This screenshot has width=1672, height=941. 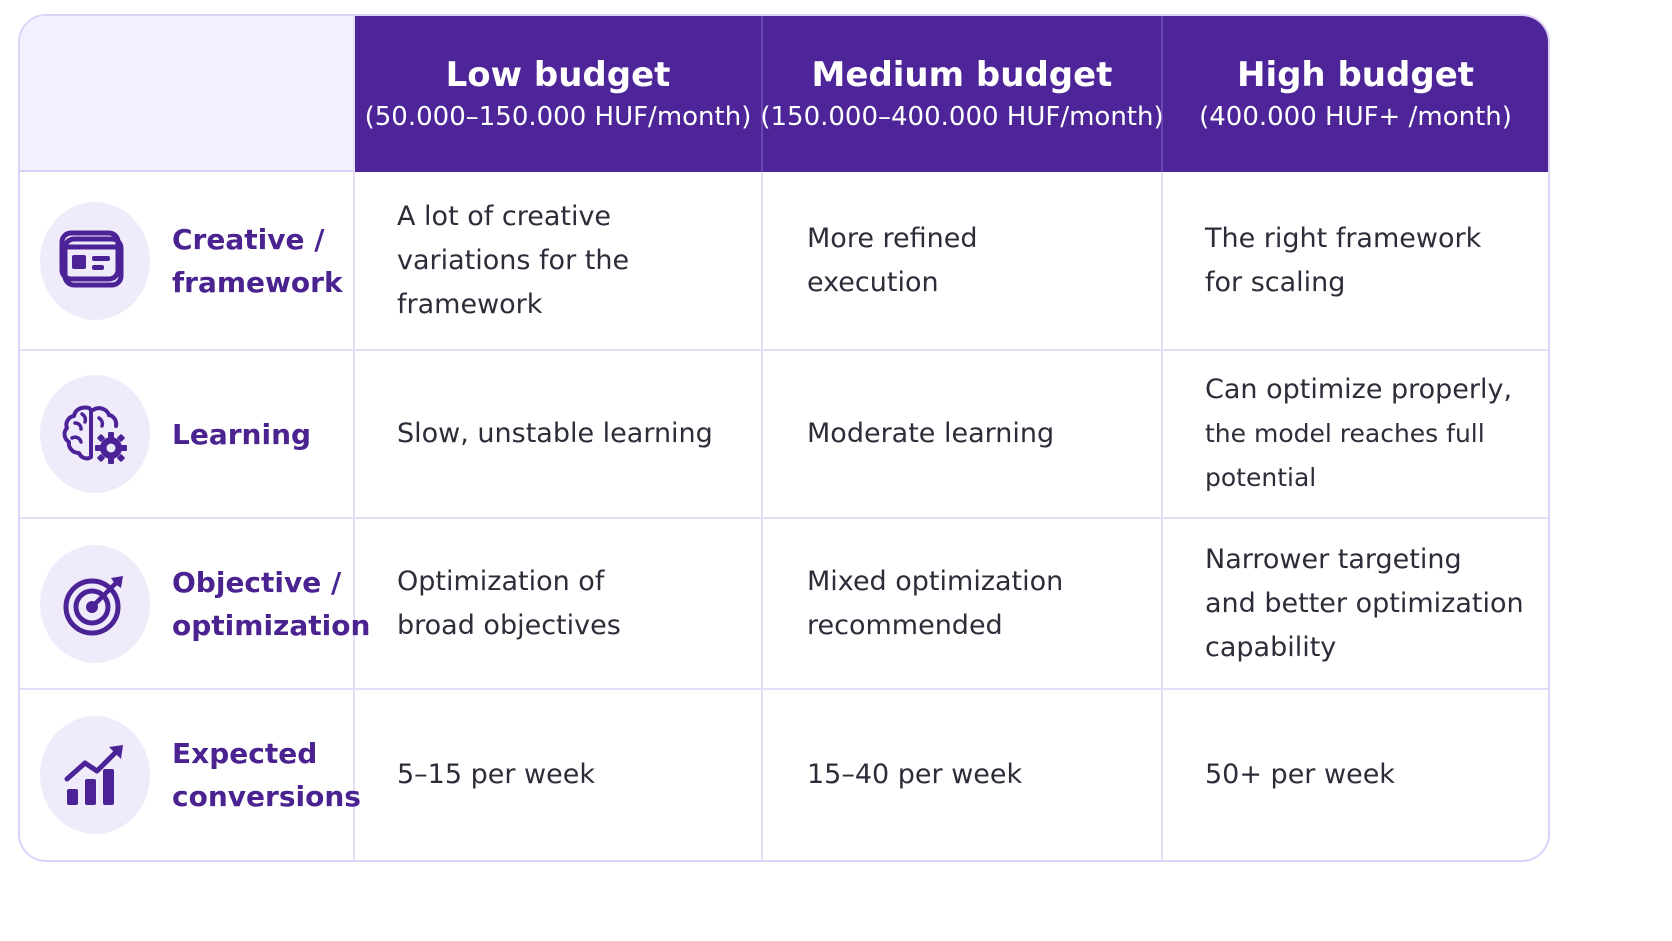 I want to click on cell-line: 5–15 per week, so click(x=496, y=774).